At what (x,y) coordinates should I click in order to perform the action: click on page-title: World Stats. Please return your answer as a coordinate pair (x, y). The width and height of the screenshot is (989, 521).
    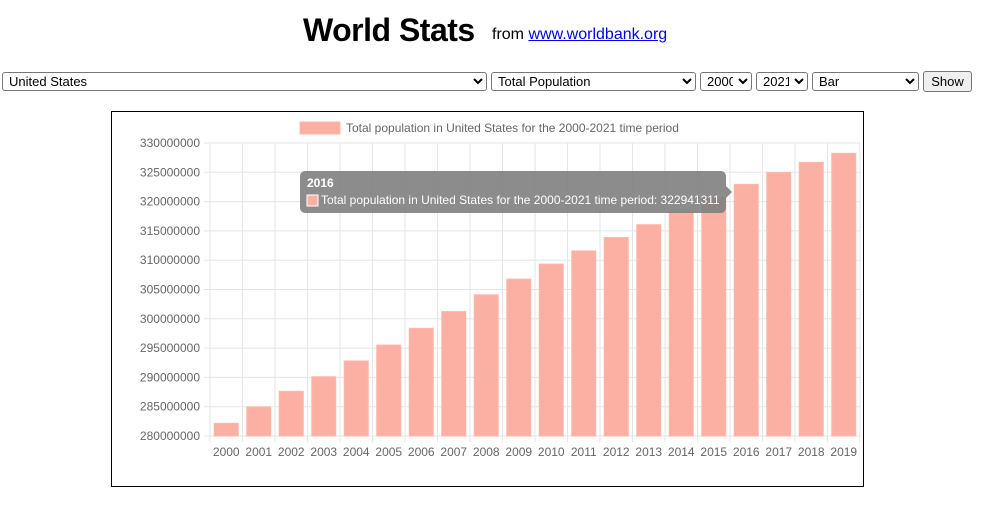
    Looking at the image, I should click on (389, 30).